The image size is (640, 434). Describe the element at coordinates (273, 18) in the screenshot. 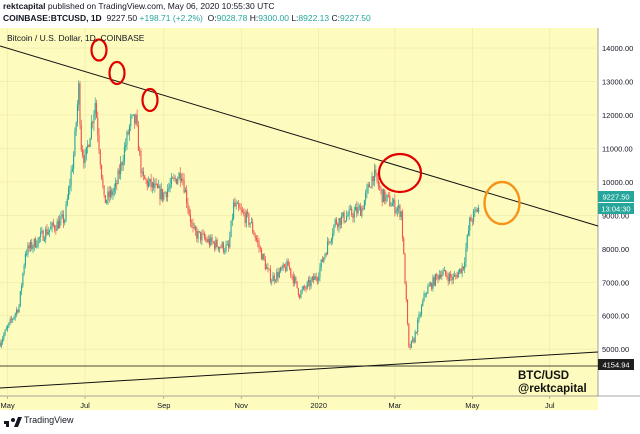

I see `high-value: 9300.00` at that location.